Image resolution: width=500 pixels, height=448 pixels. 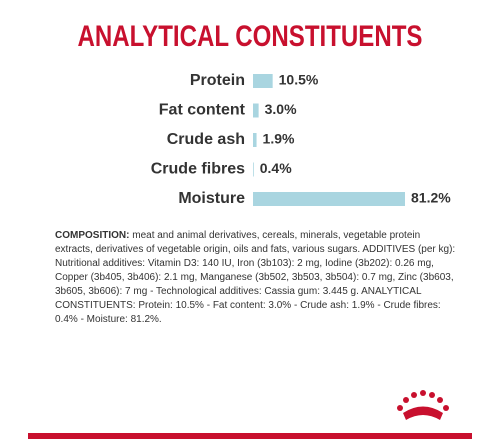 What do you see at coordinates (92, 235) in the screenshot?
I see `composition-label: COMPOSITION:` at bounding box center [92, 235].